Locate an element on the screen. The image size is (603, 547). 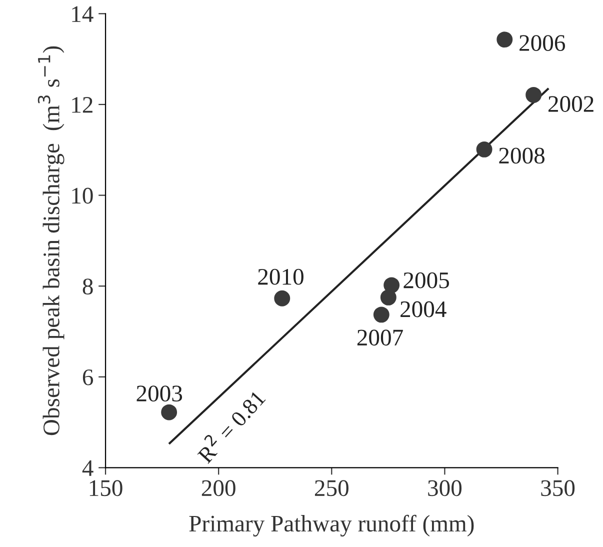
x-tick-label: 250 is located at coordinates (331, 488).